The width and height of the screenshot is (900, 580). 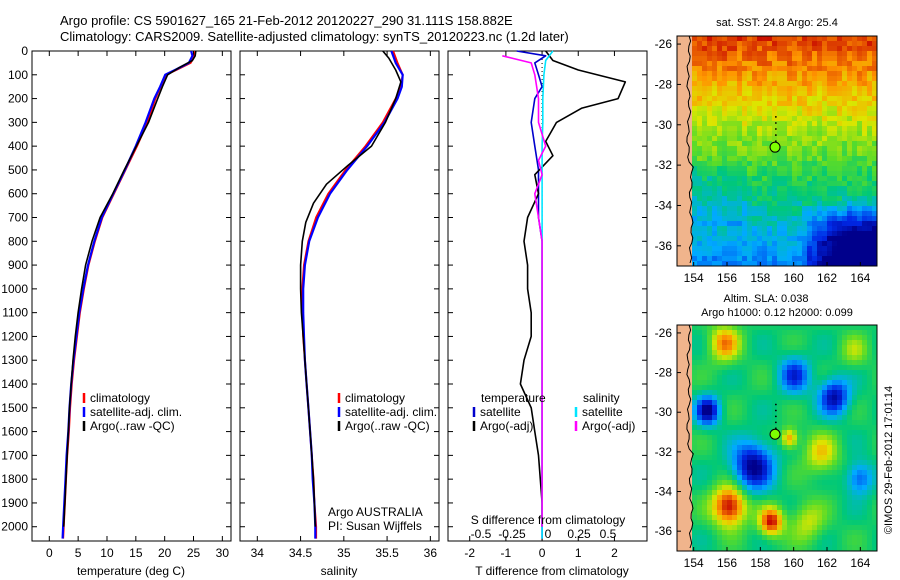 I want to click on sla-track-dot, so click(x=775, y=422).